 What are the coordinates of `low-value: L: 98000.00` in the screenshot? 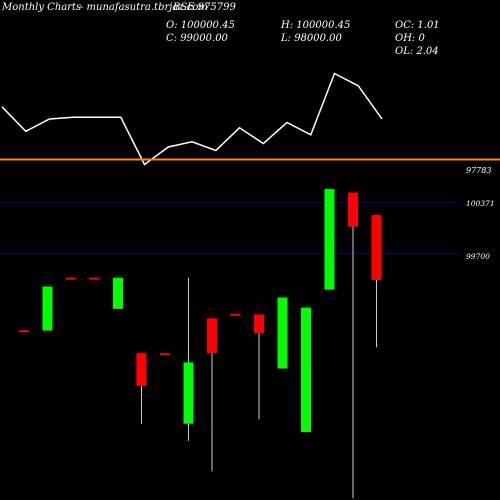 It's located at (311, 38).